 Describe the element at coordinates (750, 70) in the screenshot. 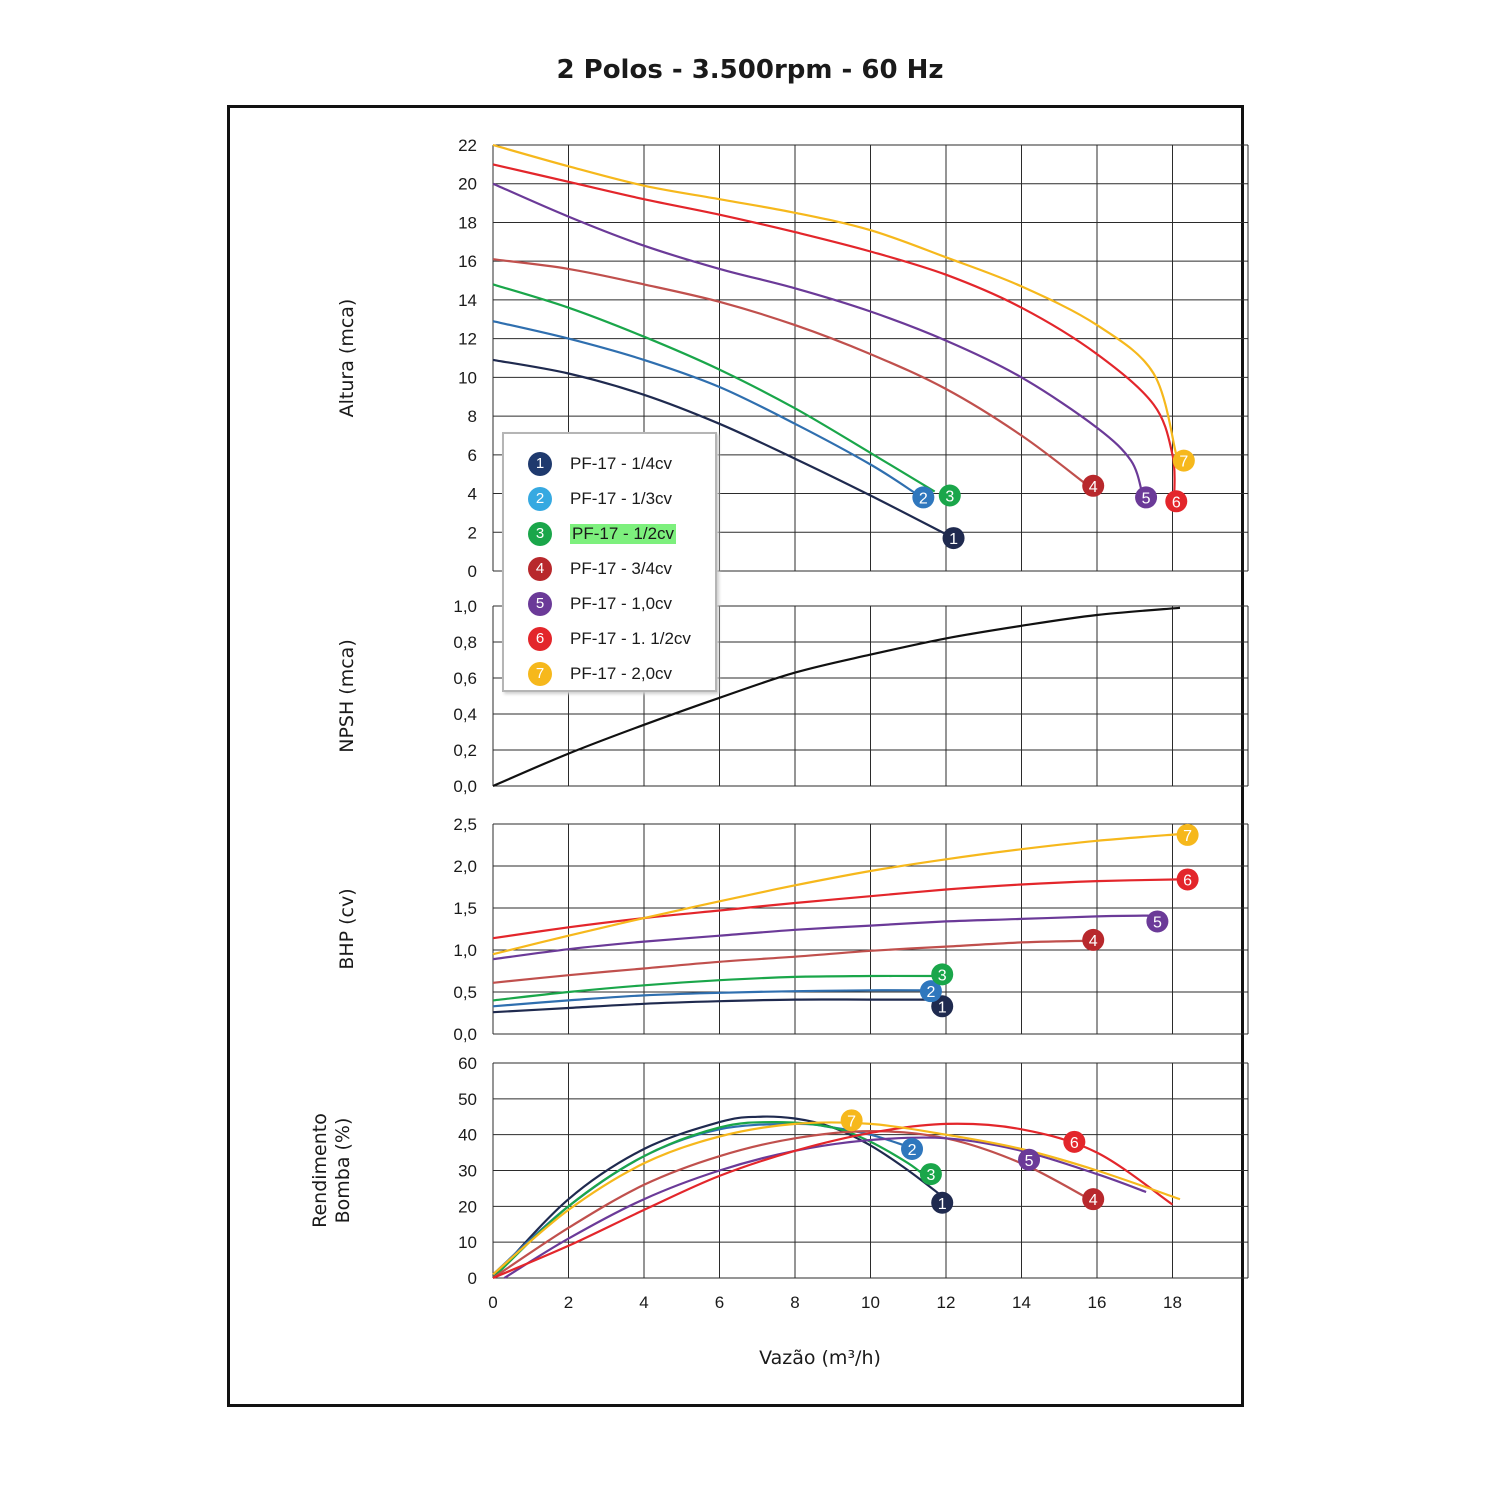

I see `chart-title: 2 Polos - 3.500rpm - 60 Hz` at that location.